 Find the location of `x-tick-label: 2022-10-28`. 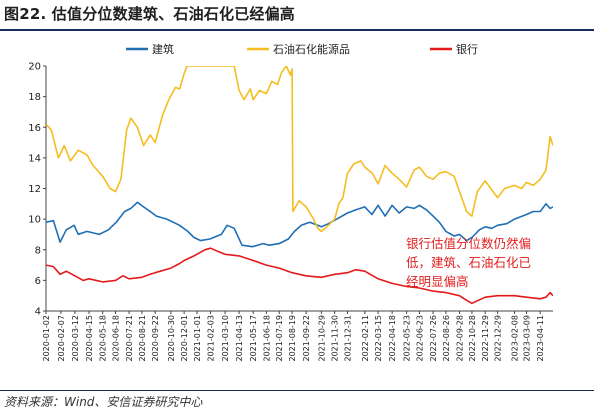

x-tick-label: 2022-10-28 is located at coordinates (472, 338).